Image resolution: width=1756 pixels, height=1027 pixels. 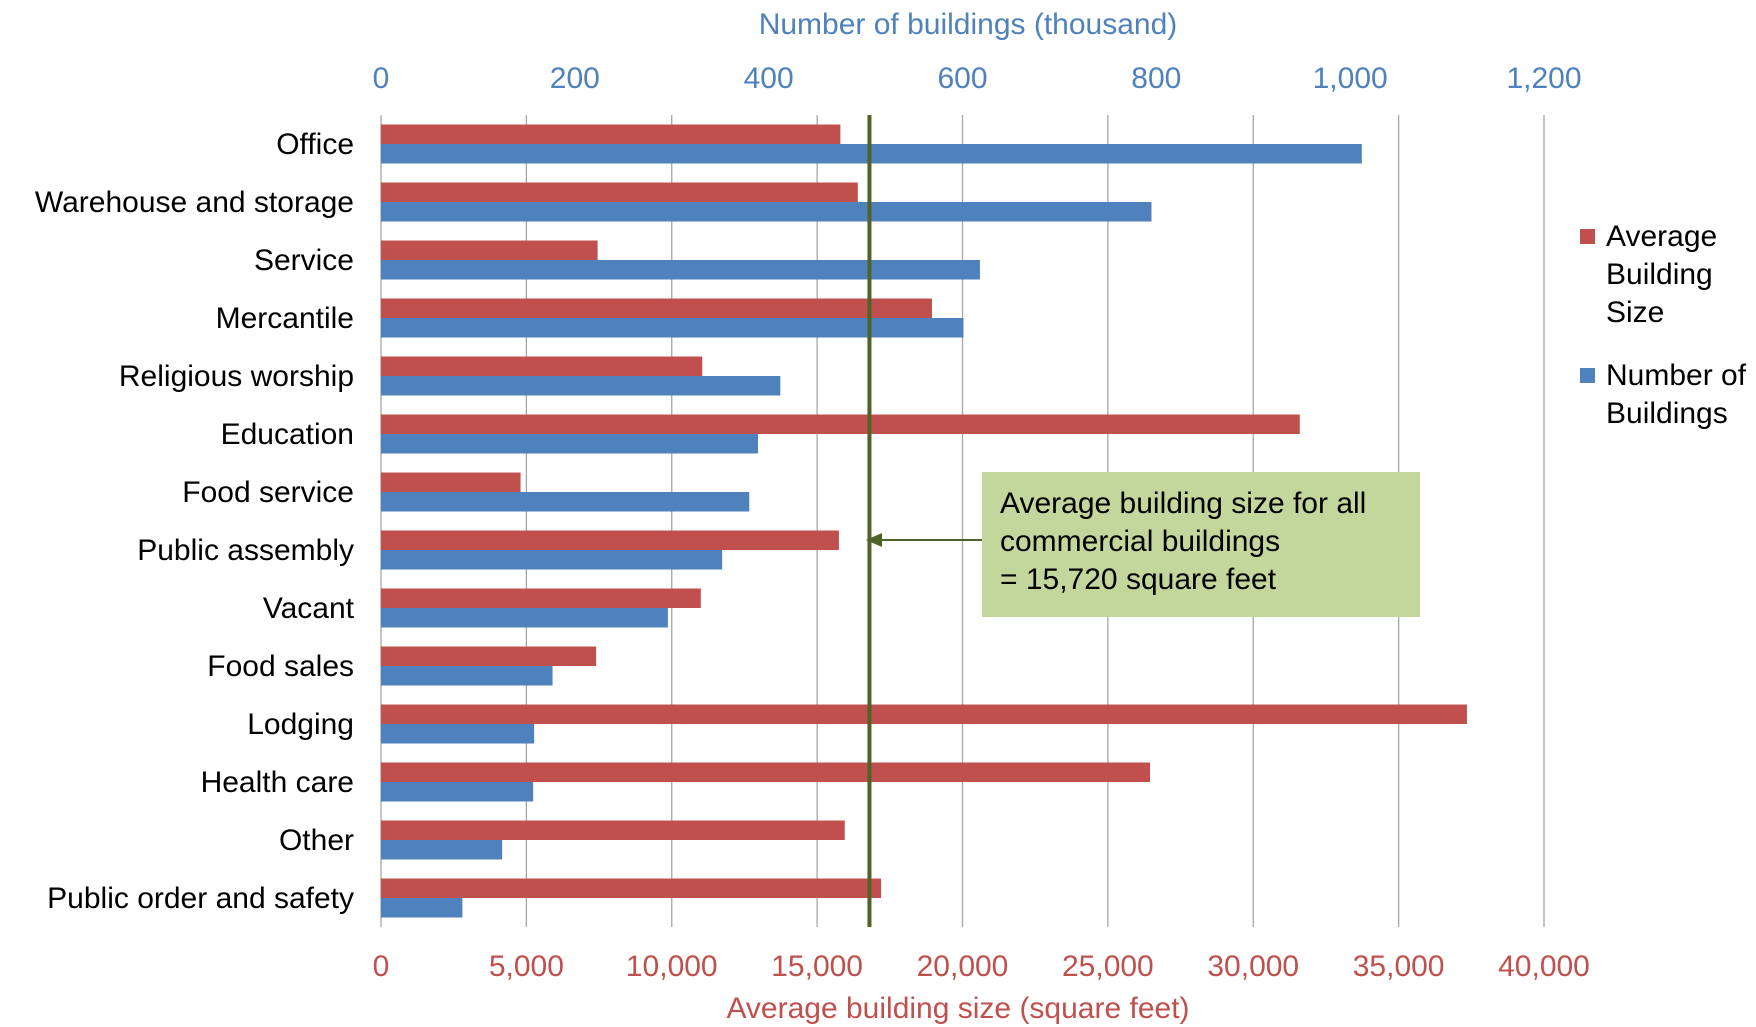 What do you see at coordinates (300, 724) in the screenshot?
I see `category-label: Lodging` at bounding box center [300, 724].